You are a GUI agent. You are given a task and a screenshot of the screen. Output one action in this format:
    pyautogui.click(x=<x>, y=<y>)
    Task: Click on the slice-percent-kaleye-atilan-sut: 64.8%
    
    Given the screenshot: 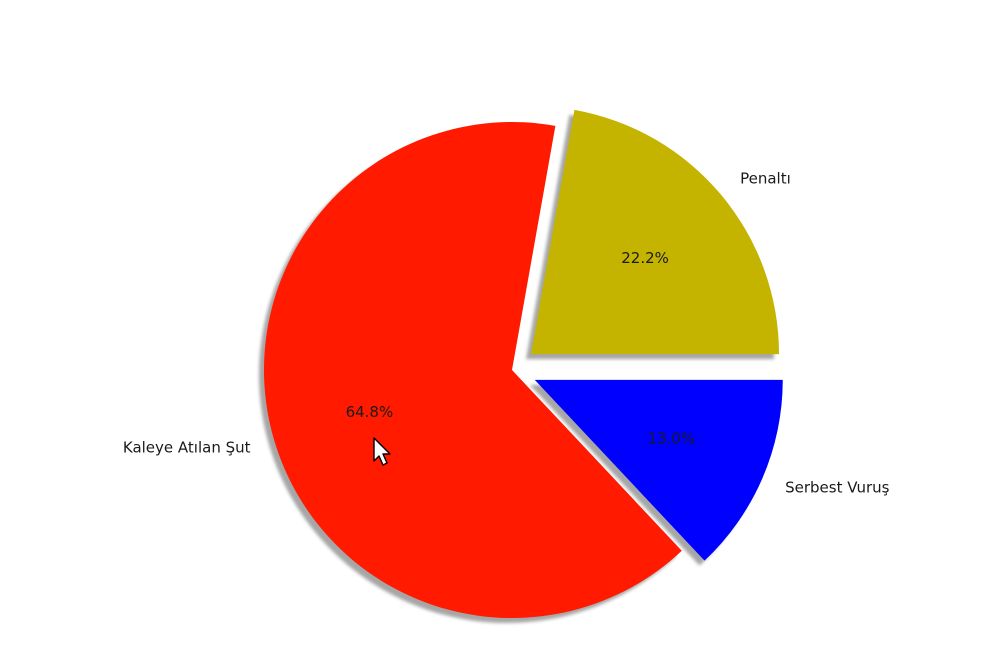 What is the action you would take?
    pyautogui.click(x=370, y=412)
    